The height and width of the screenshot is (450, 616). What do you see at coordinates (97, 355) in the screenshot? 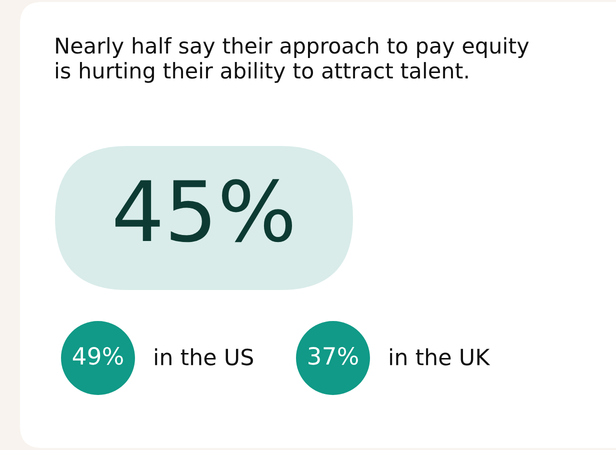
I see `data-label: 49%` at bounding box center [97, 355].